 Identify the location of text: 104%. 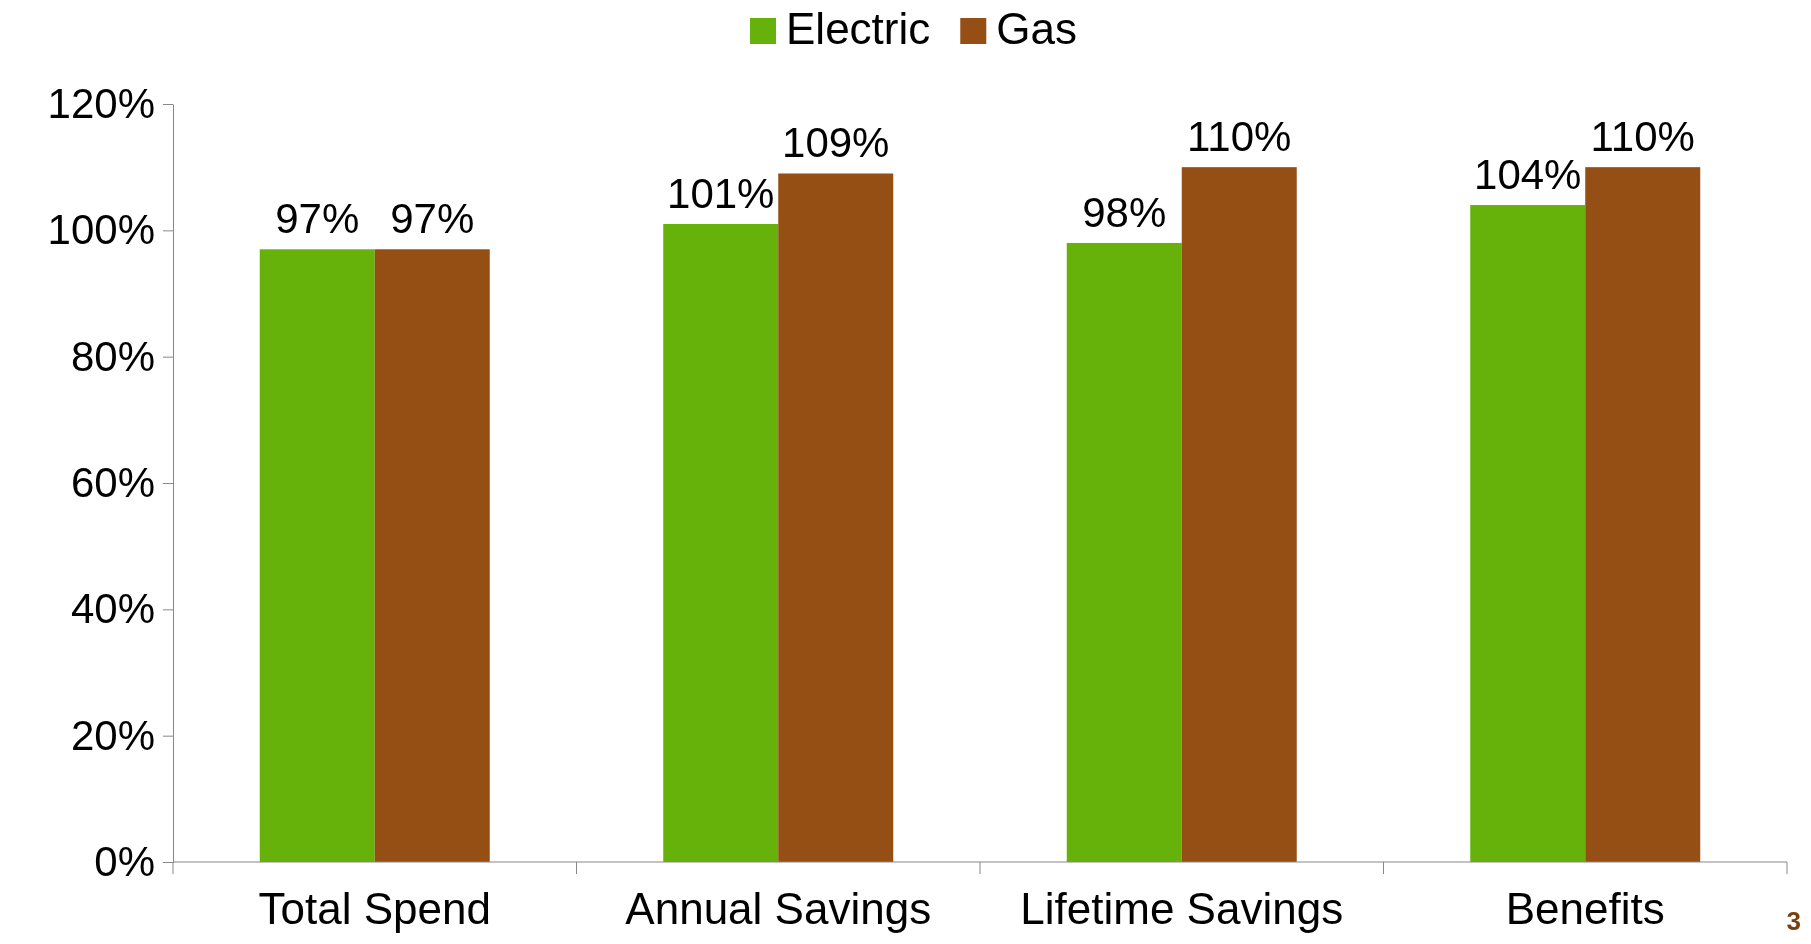
(1528, 175).